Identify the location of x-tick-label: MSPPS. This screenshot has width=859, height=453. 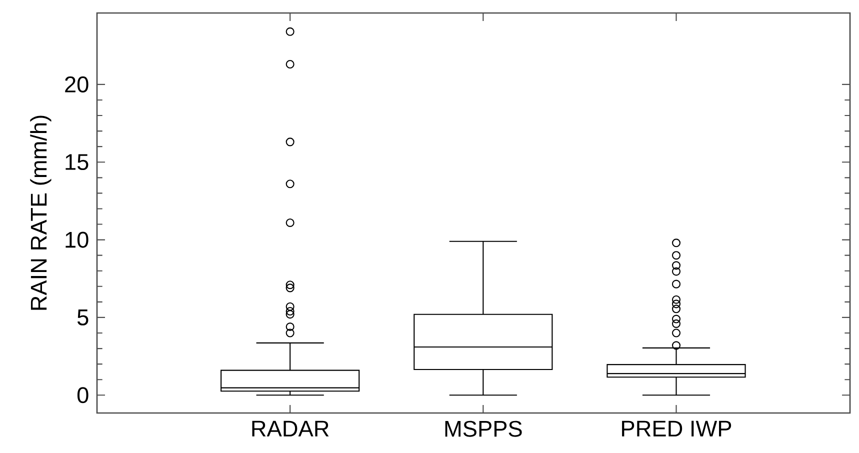
(483, 428).